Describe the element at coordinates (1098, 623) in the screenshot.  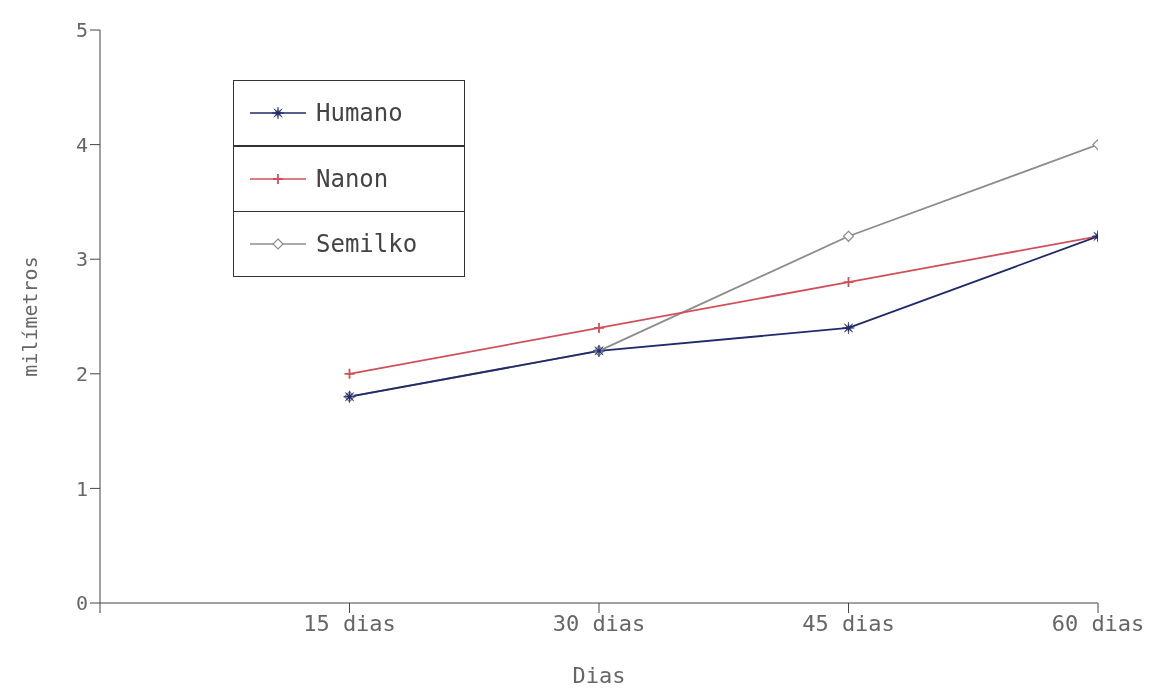
I see `x-tick-label: 60 dias` at that location.